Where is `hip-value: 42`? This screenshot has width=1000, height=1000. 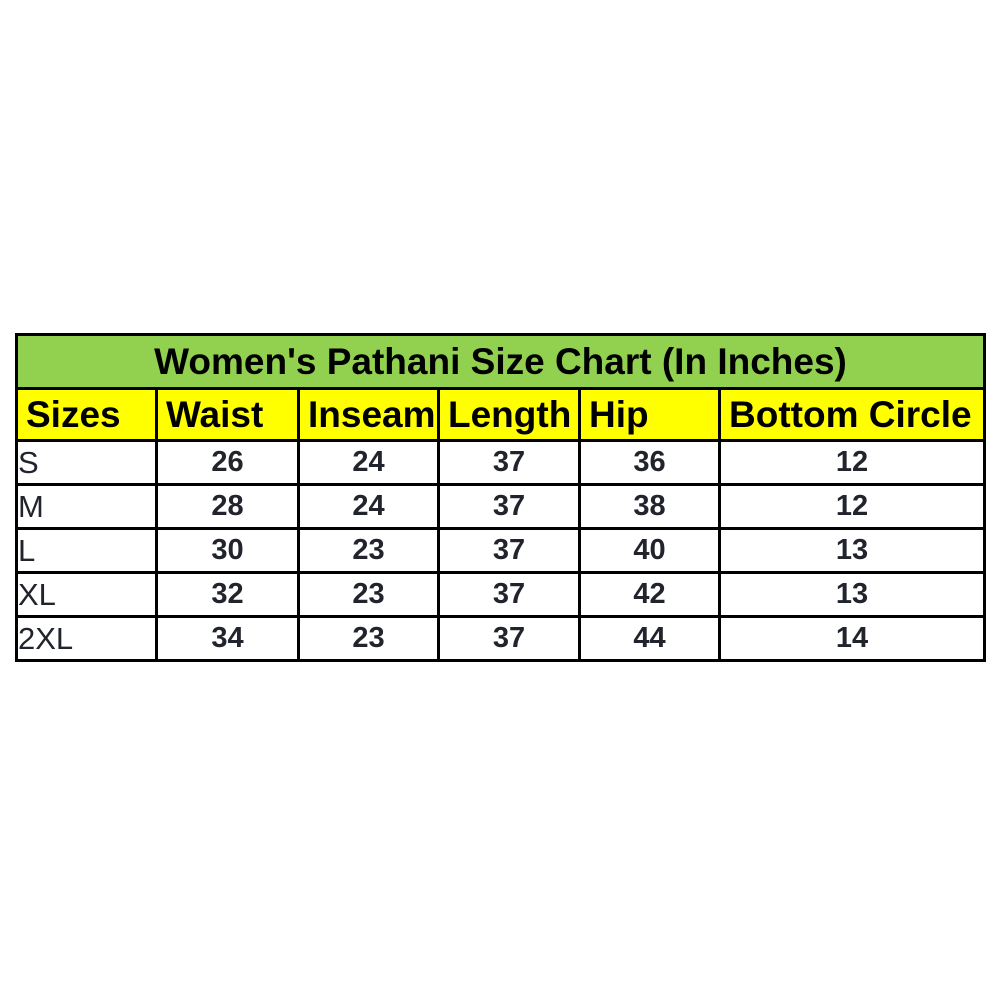
hip-value: 42 is located at coordinates (649, 594).